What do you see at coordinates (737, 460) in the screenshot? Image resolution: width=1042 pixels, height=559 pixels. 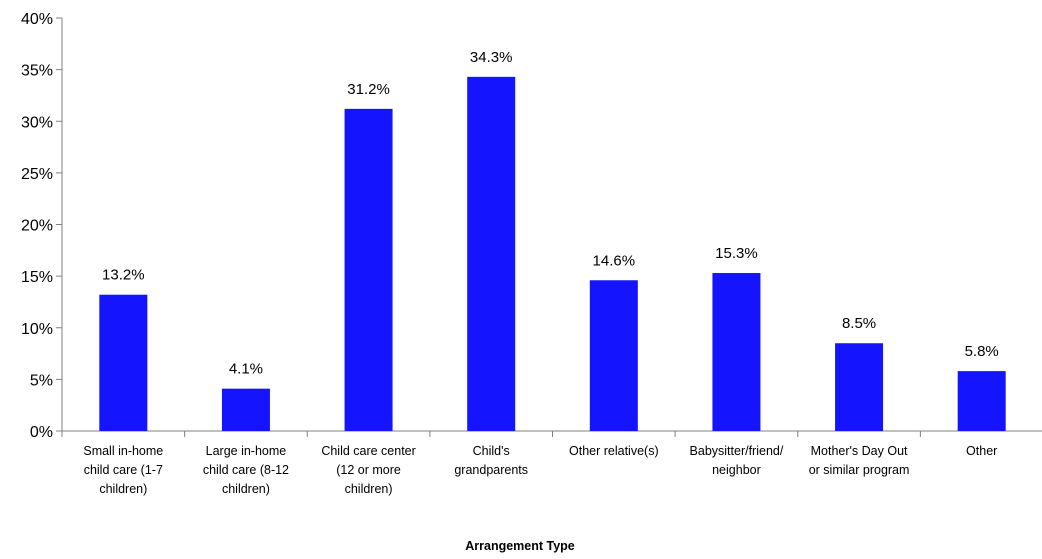 I see `category-label: Babysitter/friend/neighbor` at bounding box center [737, 460].